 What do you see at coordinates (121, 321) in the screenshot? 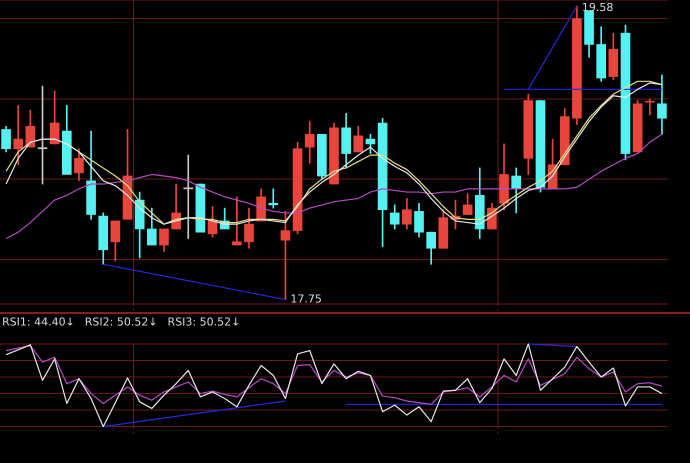
I see `text: RSI2: 50.52↓` at bounding box center [121, 321].